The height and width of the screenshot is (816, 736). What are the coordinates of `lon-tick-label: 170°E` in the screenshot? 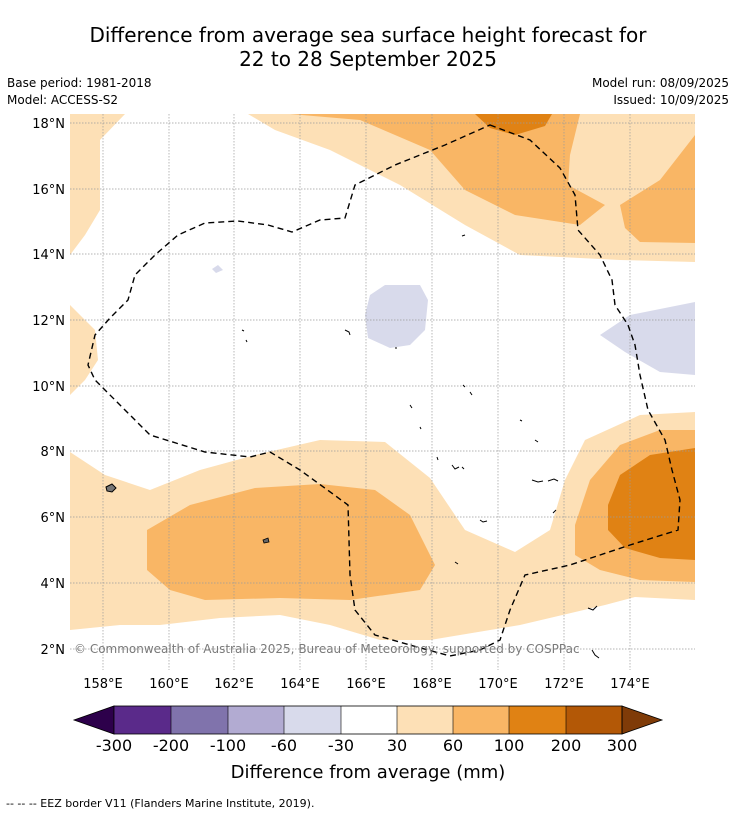 It's located at (498, 684).